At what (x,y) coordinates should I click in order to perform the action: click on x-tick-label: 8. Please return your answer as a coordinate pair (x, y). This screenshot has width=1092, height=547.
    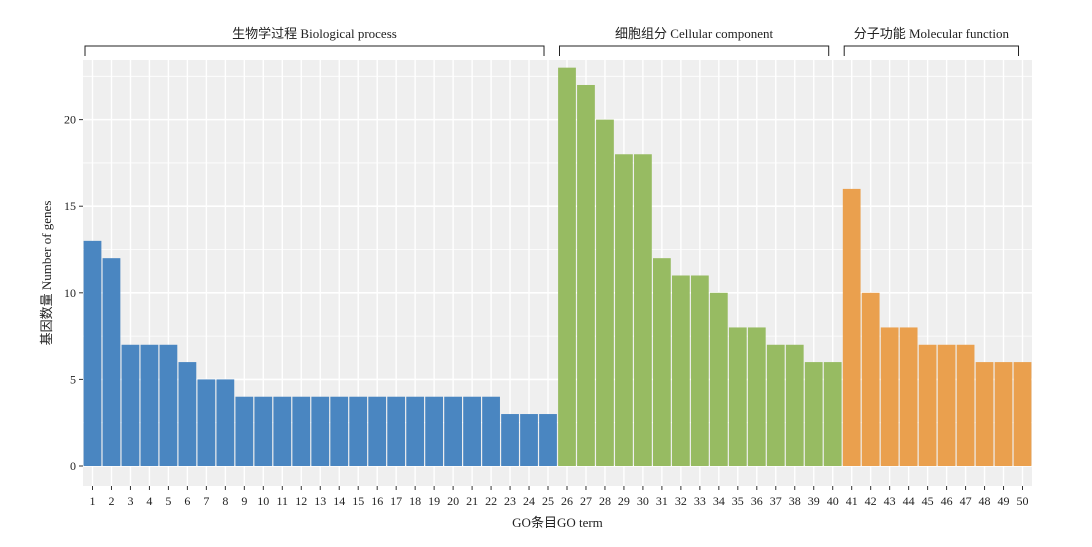
    Looking at the image, I should click on (225, 501).